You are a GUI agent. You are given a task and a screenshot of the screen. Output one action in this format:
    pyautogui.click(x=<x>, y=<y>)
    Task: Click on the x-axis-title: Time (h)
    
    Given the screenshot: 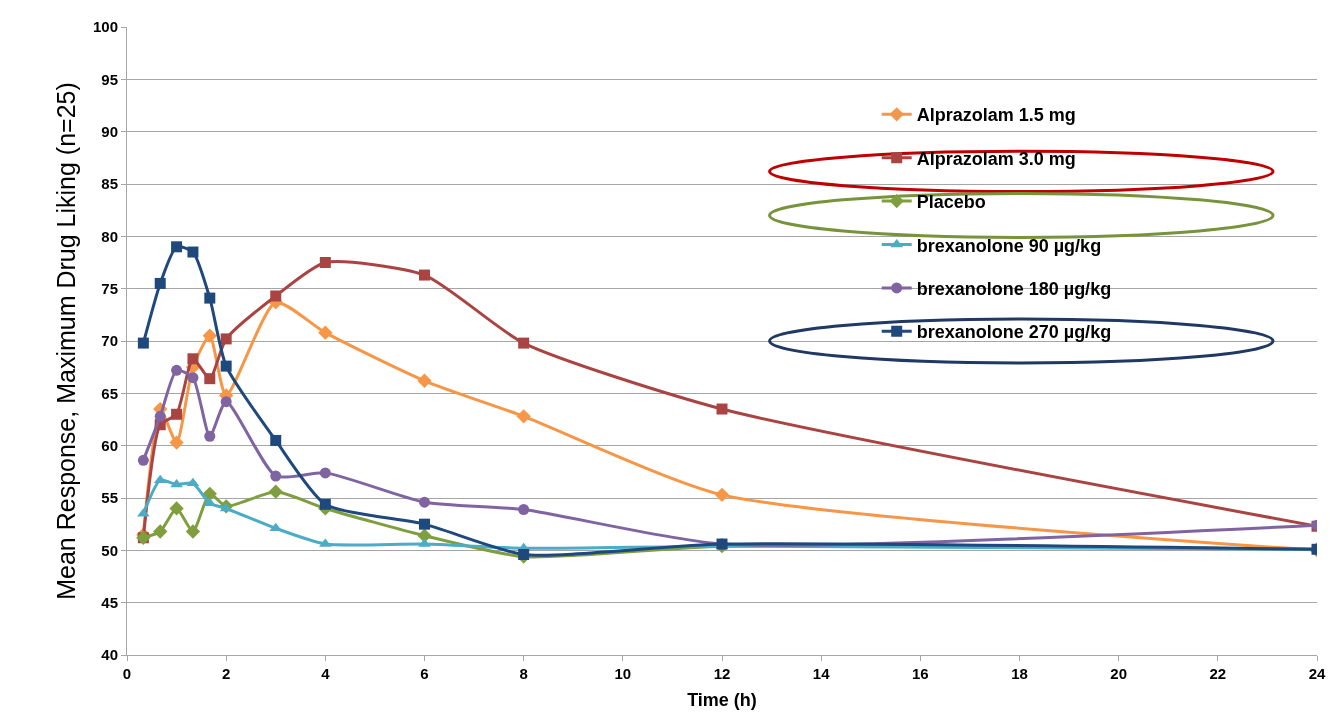 What is the action you would take?
    pyautogui.click(x=722, y=700)
    